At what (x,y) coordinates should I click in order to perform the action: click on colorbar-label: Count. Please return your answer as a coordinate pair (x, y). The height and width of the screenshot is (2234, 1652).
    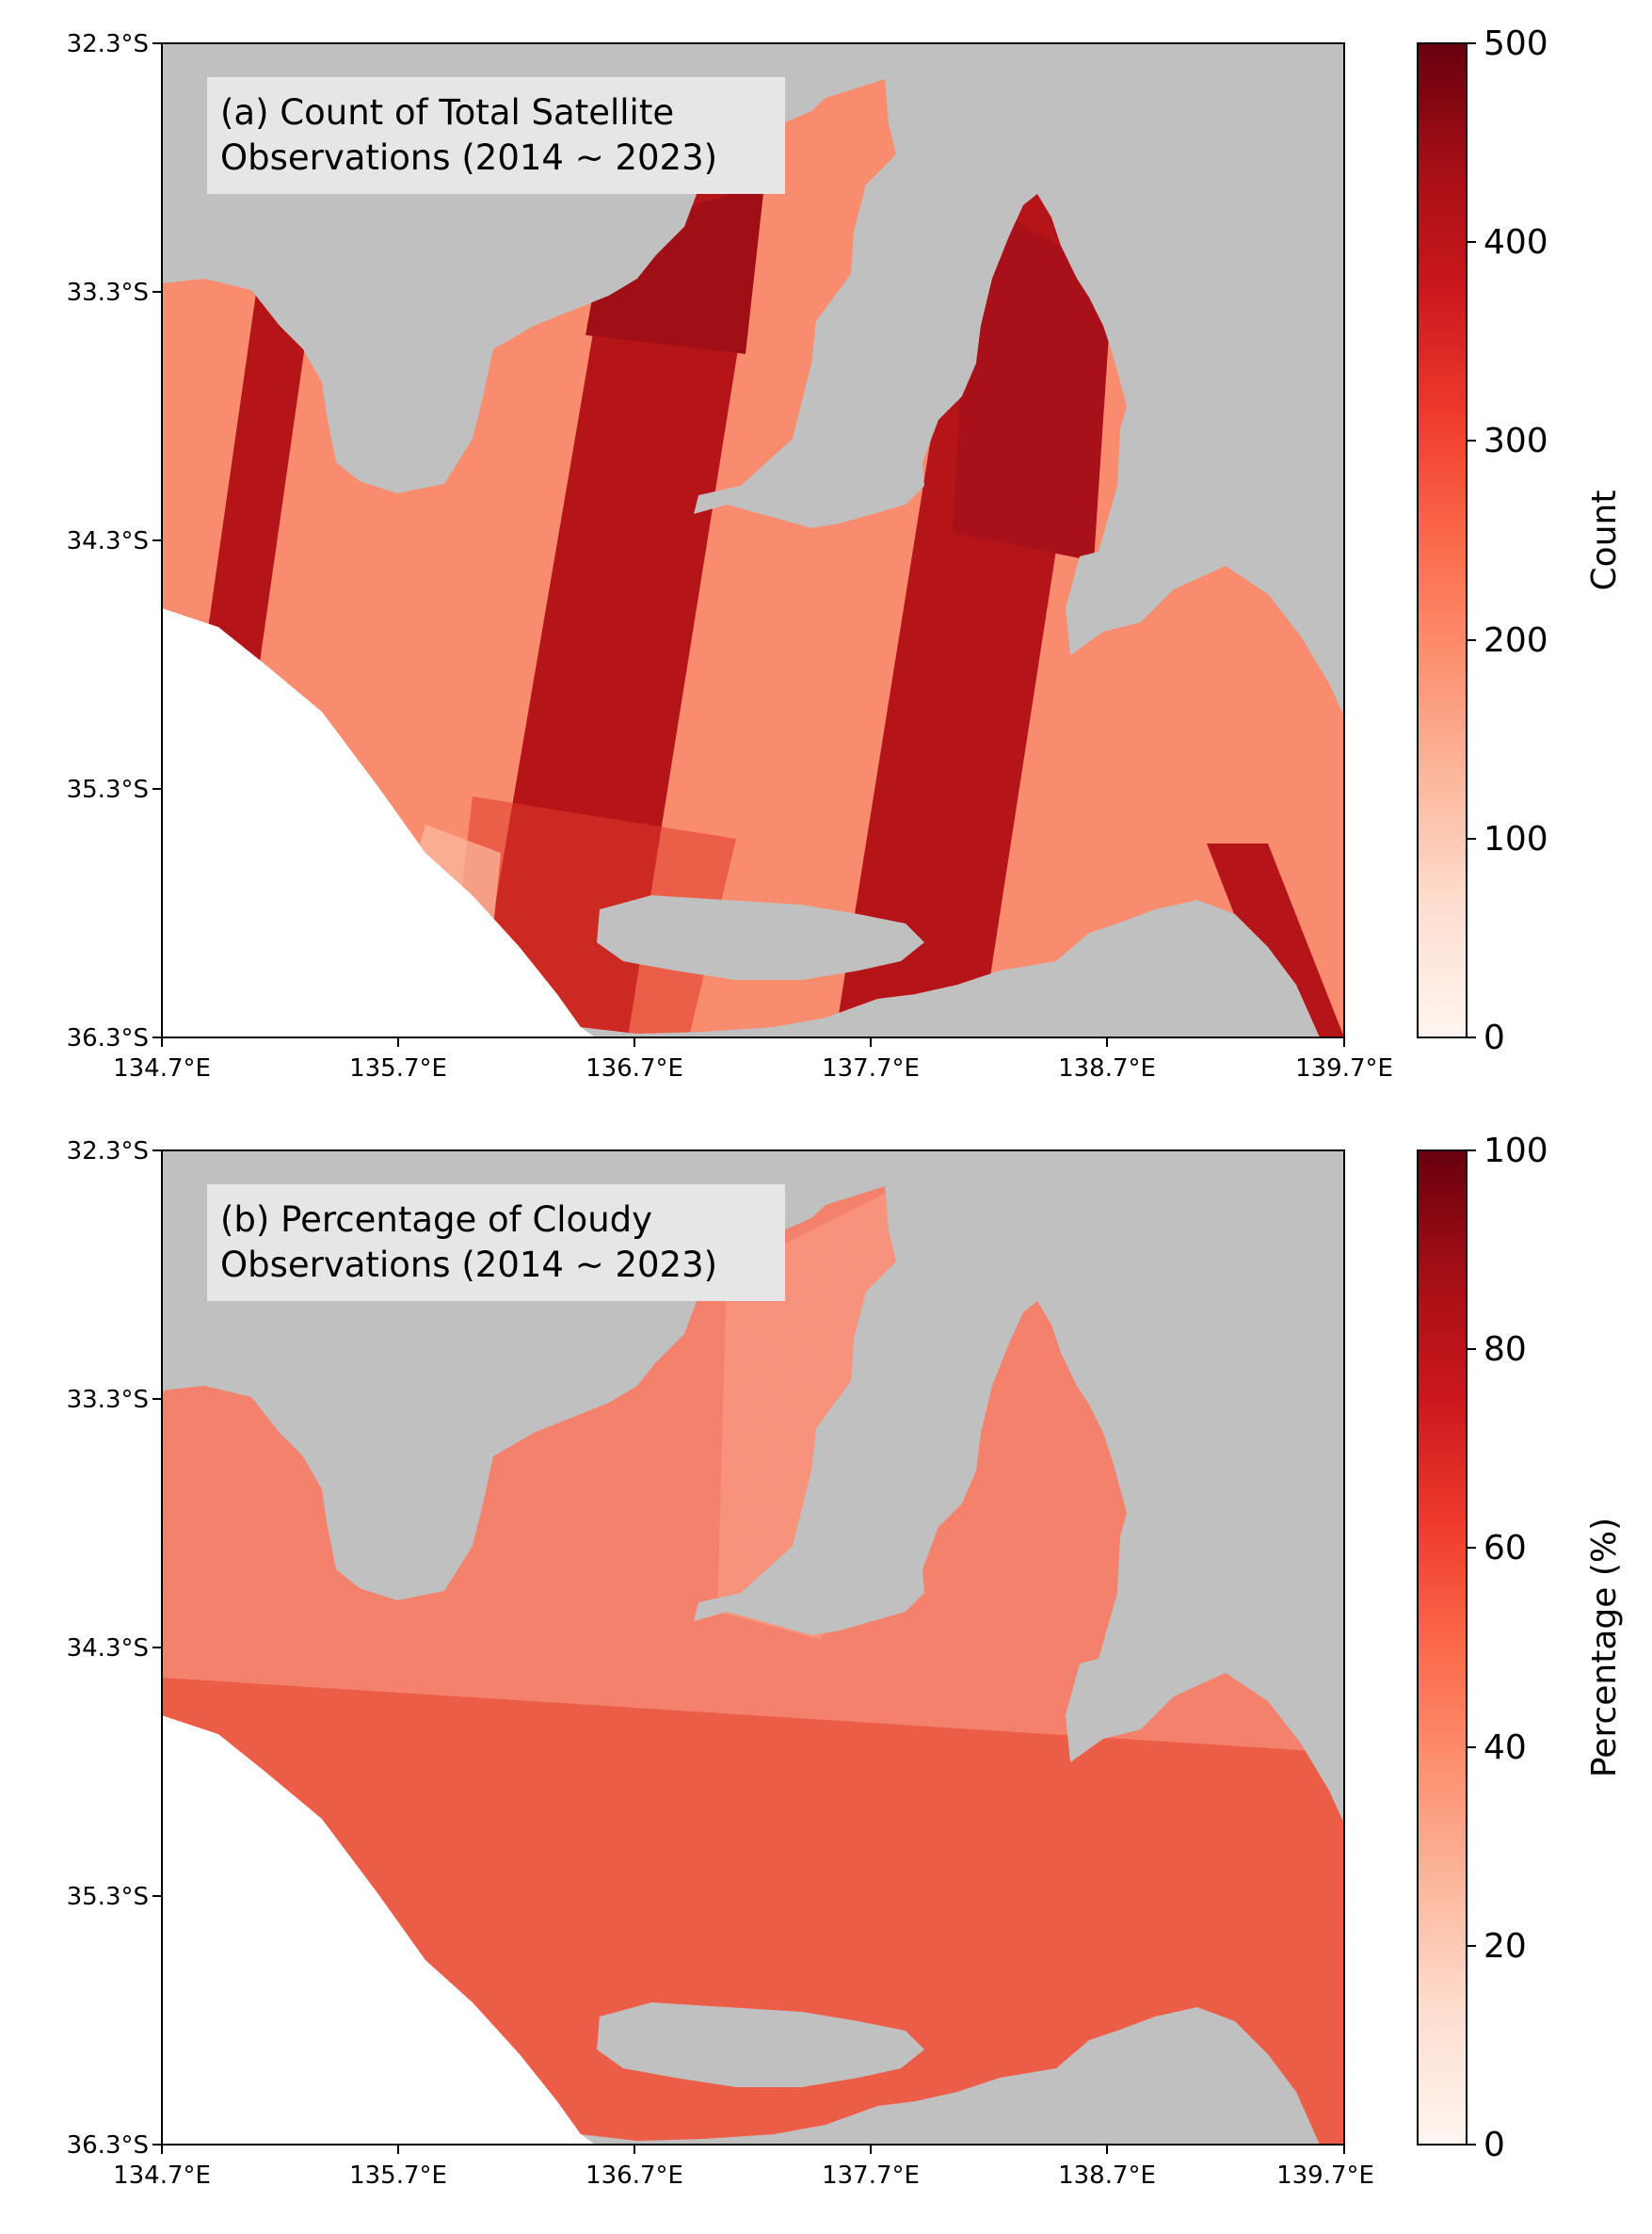
    Looking at the image, I should click on (1604, 540).